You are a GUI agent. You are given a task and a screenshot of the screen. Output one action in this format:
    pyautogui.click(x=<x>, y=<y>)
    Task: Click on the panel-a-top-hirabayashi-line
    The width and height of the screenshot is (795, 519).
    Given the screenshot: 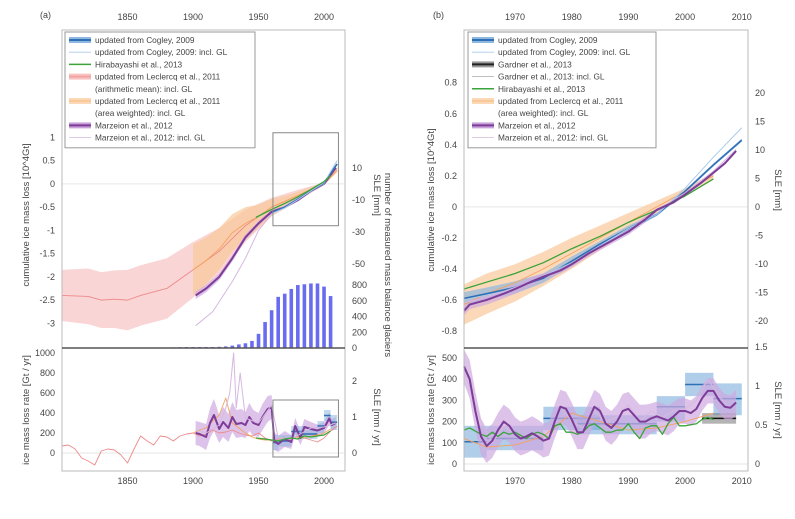 What is the action you would take?
    pyautogui.click(x=293, y=196)
    